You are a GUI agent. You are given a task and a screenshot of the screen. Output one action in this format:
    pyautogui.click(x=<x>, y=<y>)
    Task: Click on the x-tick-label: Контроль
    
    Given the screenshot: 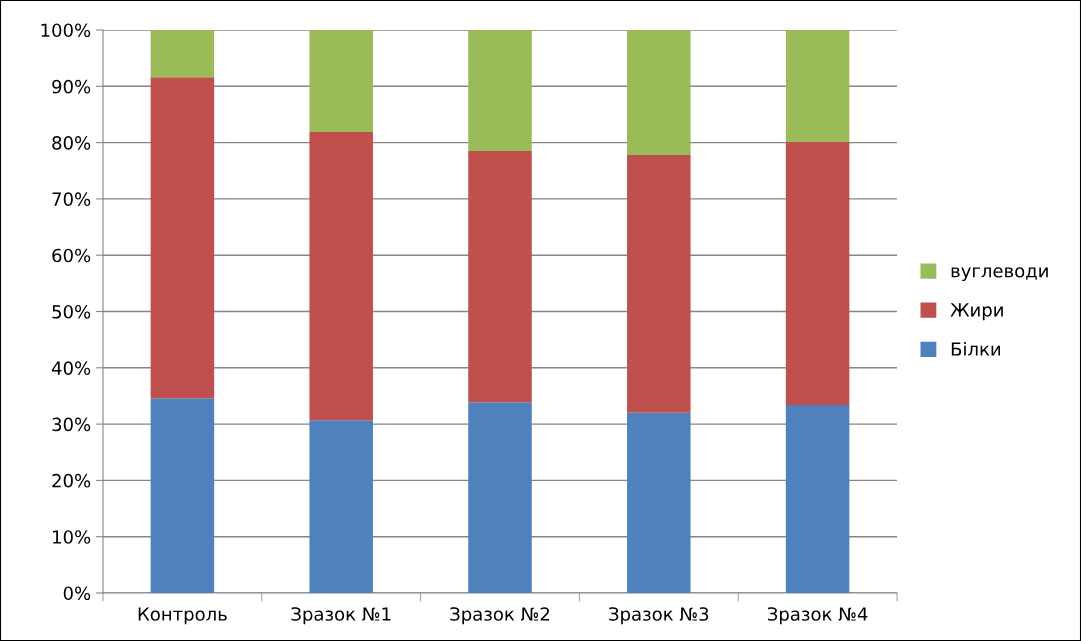 What is the action you would take?
    pyautogui.click(x=182, y=616)
    